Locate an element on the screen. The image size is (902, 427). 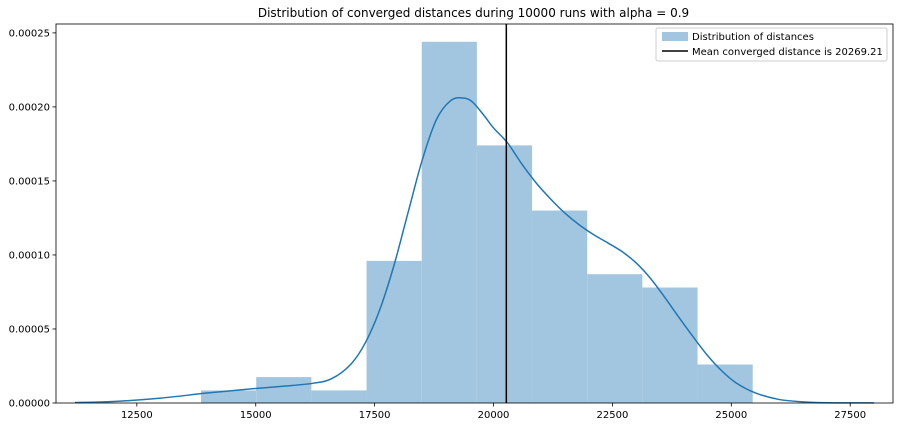
x-tick-label: 22500 is located at coordinates (613, 415).